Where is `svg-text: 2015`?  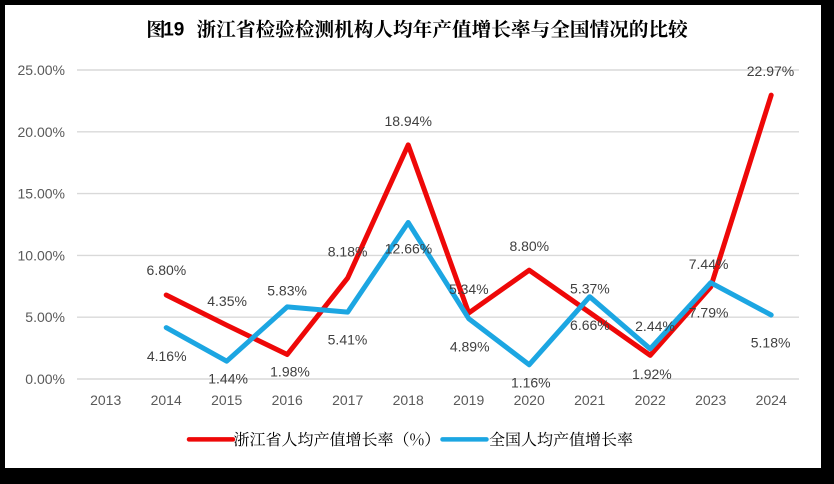
svg-text: 2015 is located at coordinates (226, 400).